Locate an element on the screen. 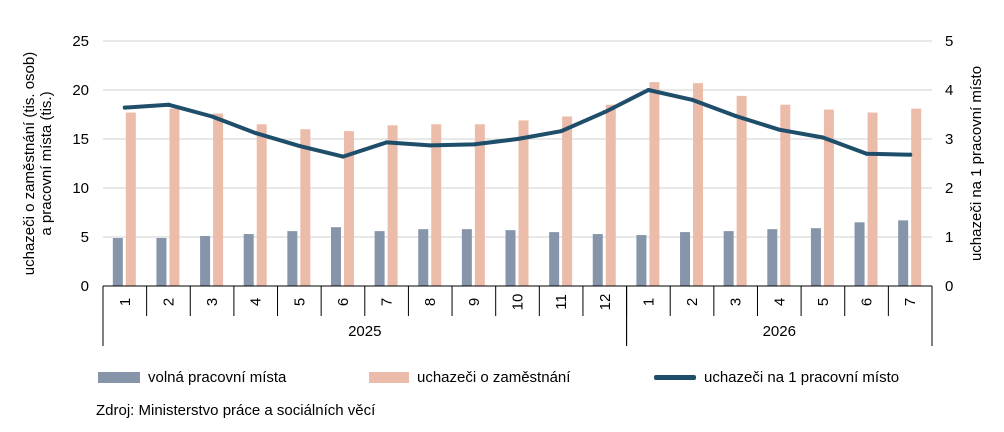 The width and height of the screenshot is (1004, 432). legend-vacancies: volná pracovní místa is located at coordinates (192, 377).